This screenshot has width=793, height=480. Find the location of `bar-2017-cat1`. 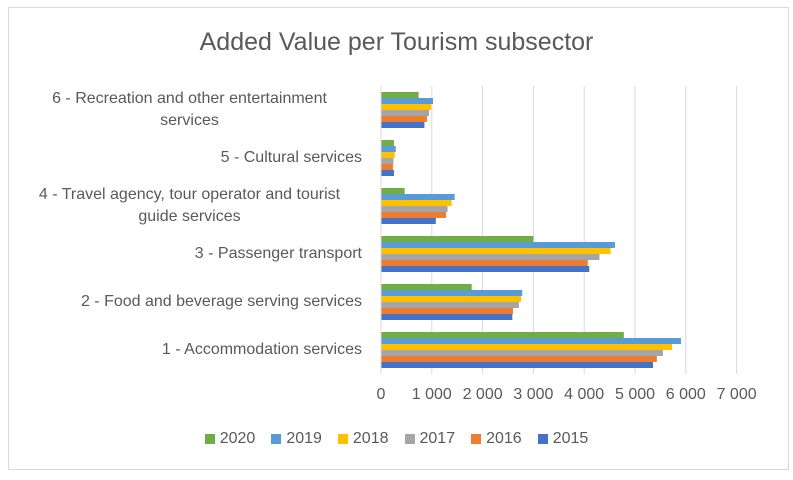

bar-2017-cat1 is located at coordinates (522, 353).